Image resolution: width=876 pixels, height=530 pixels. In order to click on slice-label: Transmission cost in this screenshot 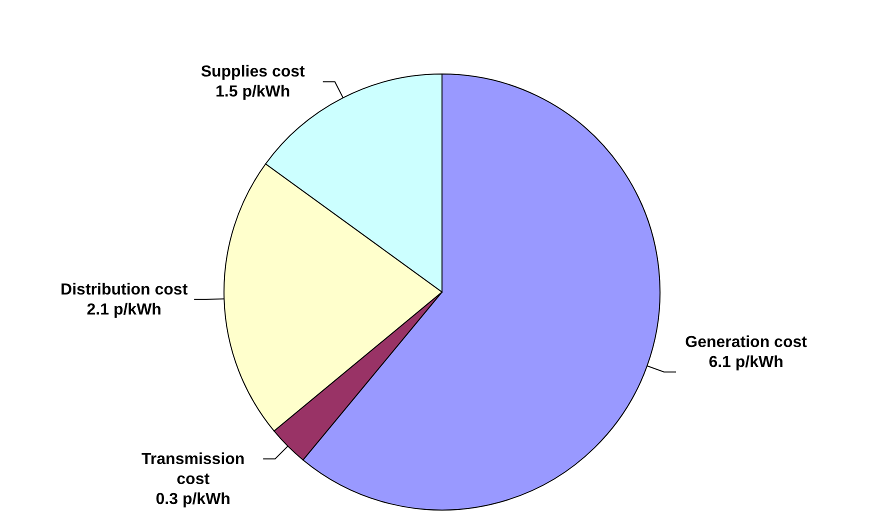, I will do `click(193, 469)`.